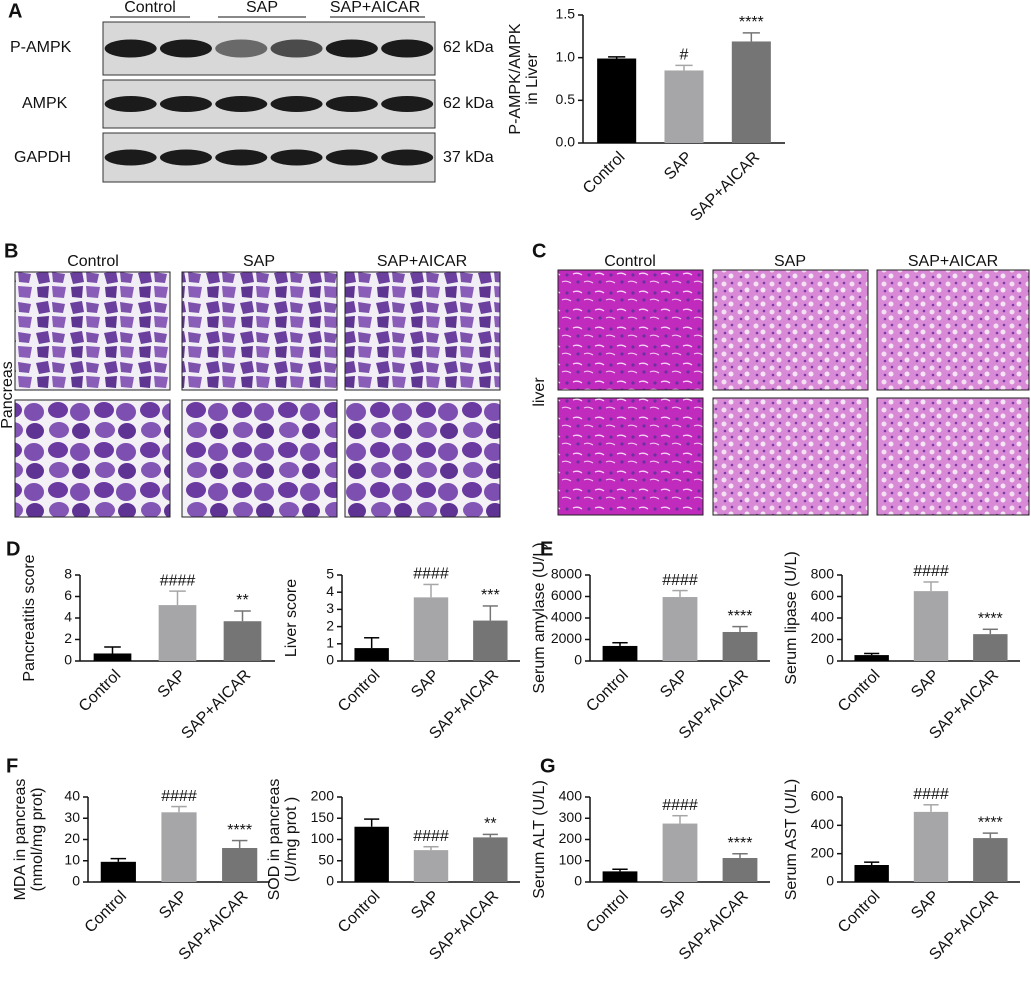  Describe the element at coordinates (41, 47) in the screenshot. I see `blot-row-label: P-AMPK` at that location.